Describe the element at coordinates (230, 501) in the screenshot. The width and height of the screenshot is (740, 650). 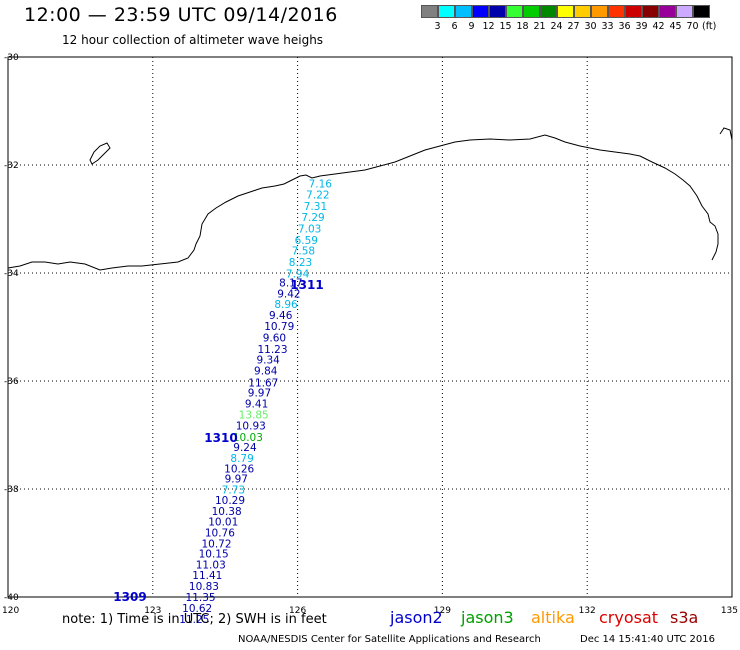
I see `swh-value: 10.29` at that location.